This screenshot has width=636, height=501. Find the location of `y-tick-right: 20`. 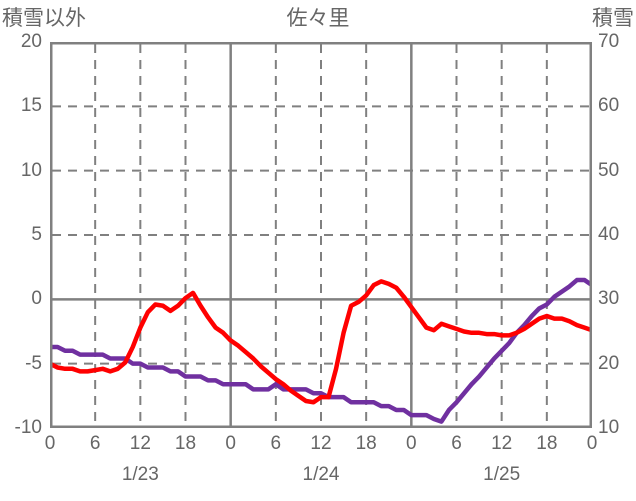

y-tick-right: 20 is located at coordinates (609, 363).